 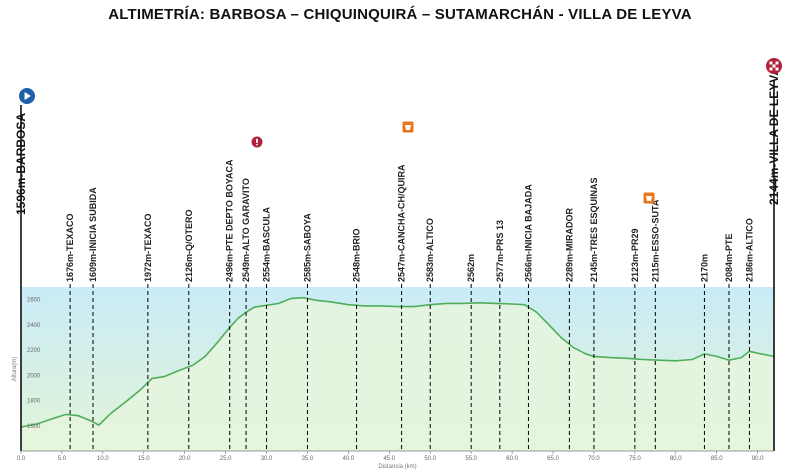 I want to click on x-tick-label: 85.0, so click(x=717, y=459).